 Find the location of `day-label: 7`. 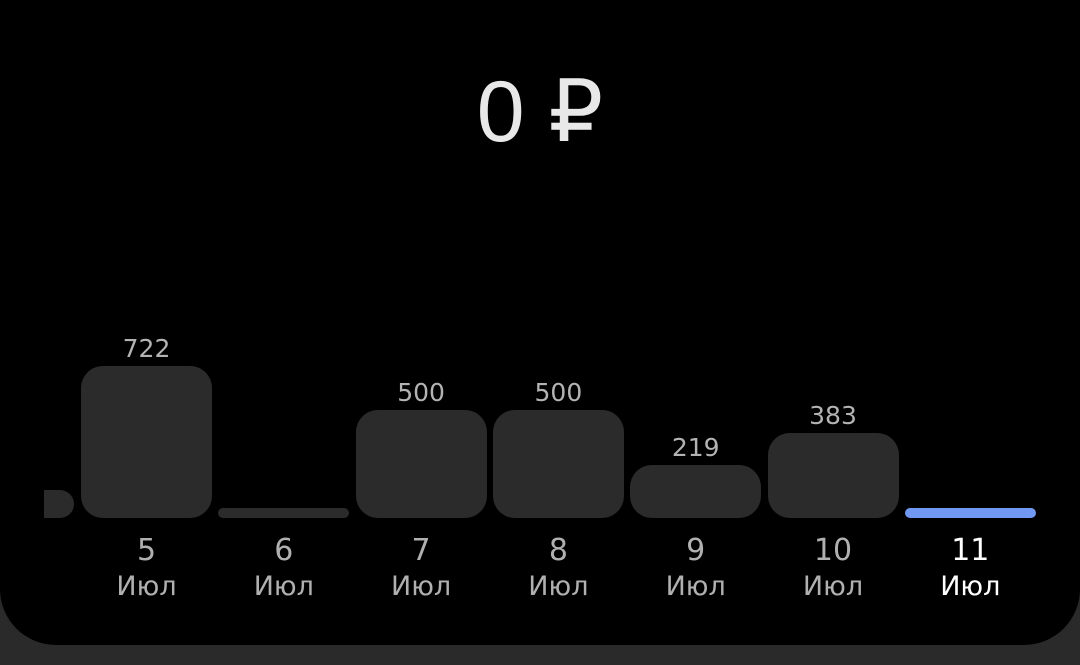

day-label: 7 is located at coordinates (421, 550).